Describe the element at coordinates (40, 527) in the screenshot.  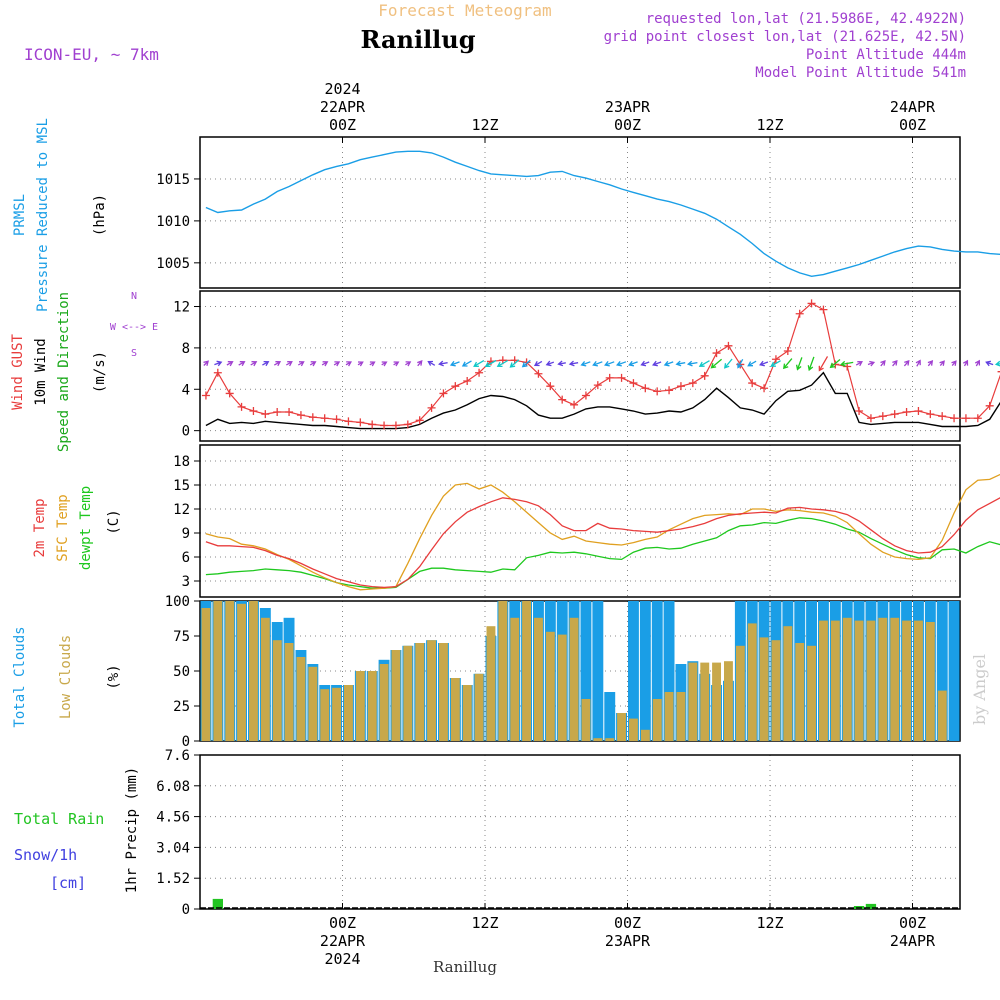
I see `temp-title-1: 2m Temp` at that location.